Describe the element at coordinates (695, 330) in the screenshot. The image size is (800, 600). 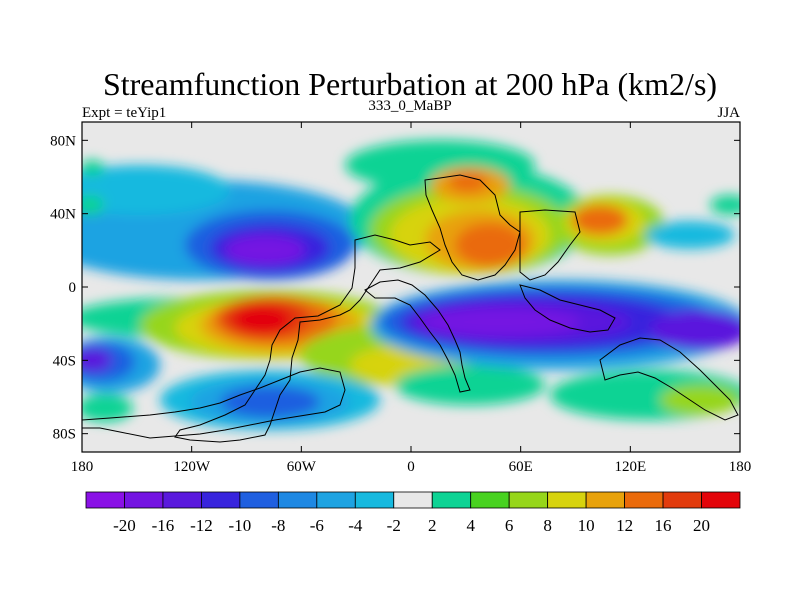
I see `band-purple-pacific` at that location.